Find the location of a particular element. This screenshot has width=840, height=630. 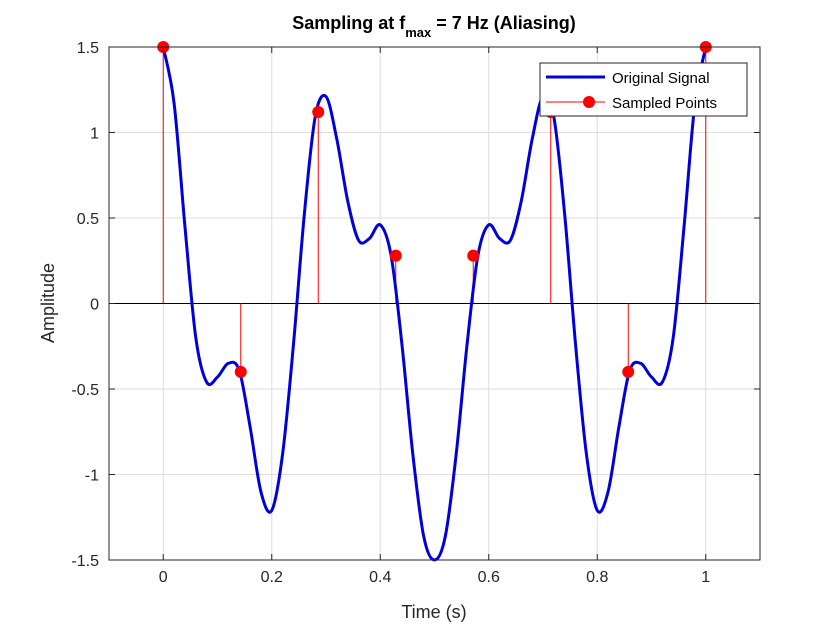

x-tick-label-2: 0.4 is located at coordinates (380, 577).